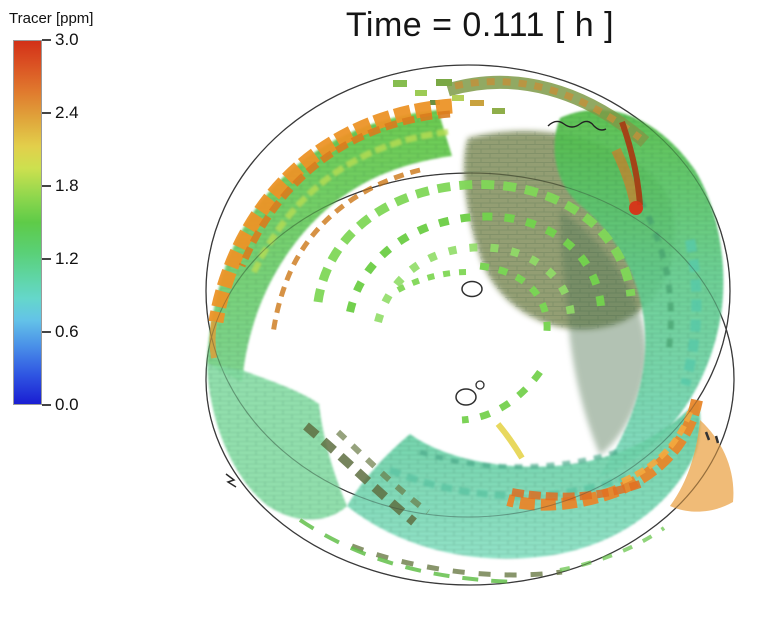 The image size is (768, 640). I want to click on upper-shaft-circle, so click(472, 289).